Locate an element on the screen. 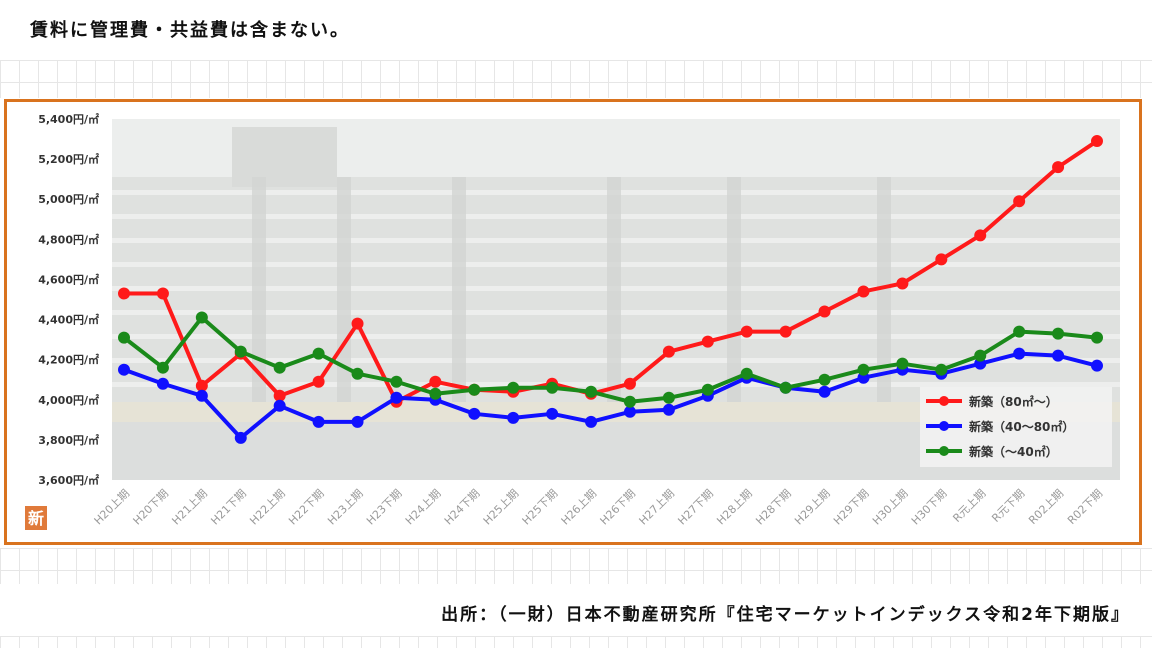 The image size is (1152, 648). y-tick-label: 4,200円/㎡ is located at coordinates (68, 360).